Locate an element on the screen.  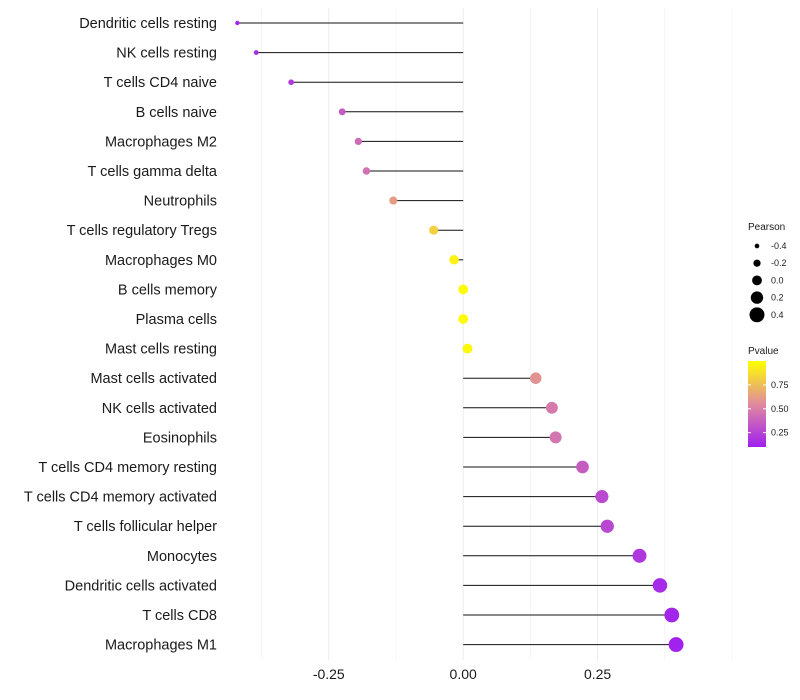
size-legend-label: -0.4 is located at coordinates (779, 246).